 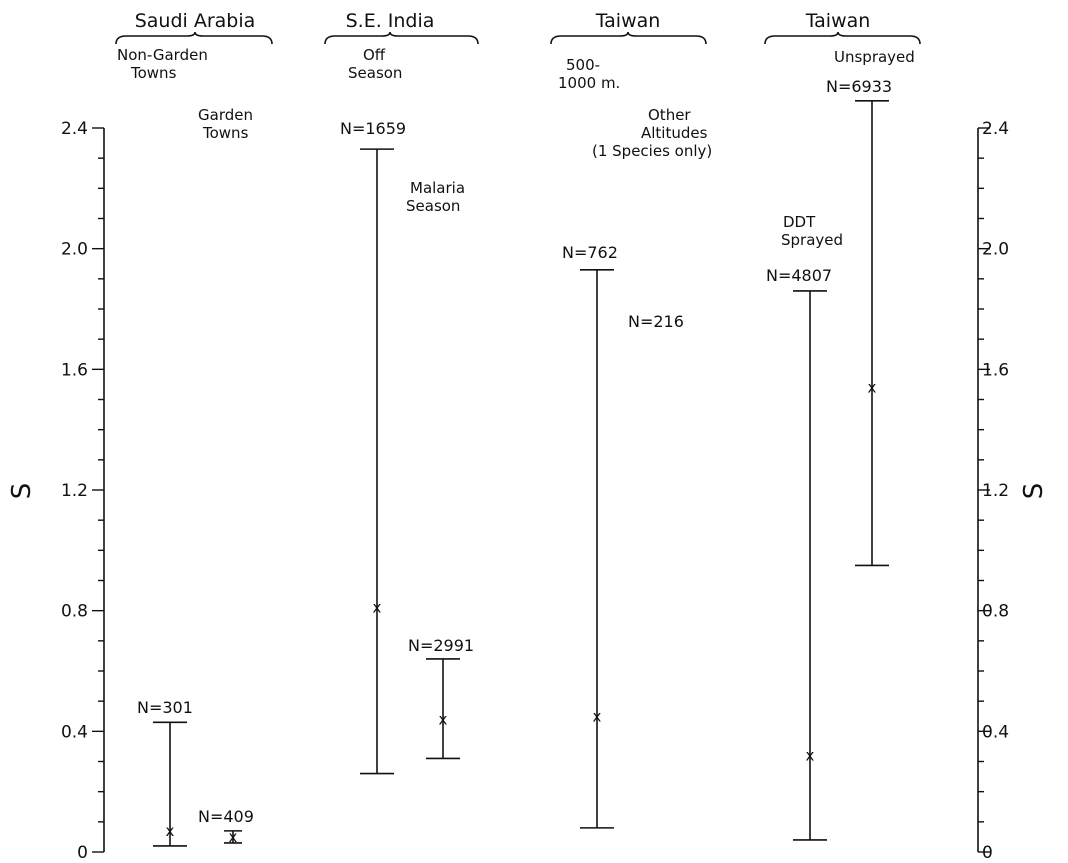 I want to click on series-label: Non-Garden Towns, so click(x=162, y=64).